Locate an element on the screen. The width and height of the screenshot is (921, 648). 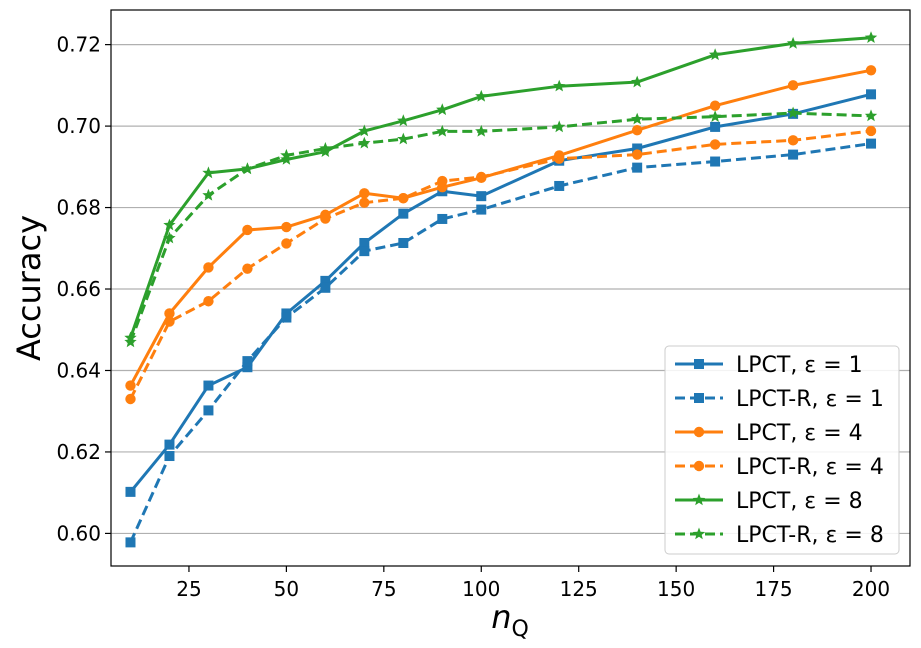
x-tick-label: 100 is located at coordinates (481, 589).